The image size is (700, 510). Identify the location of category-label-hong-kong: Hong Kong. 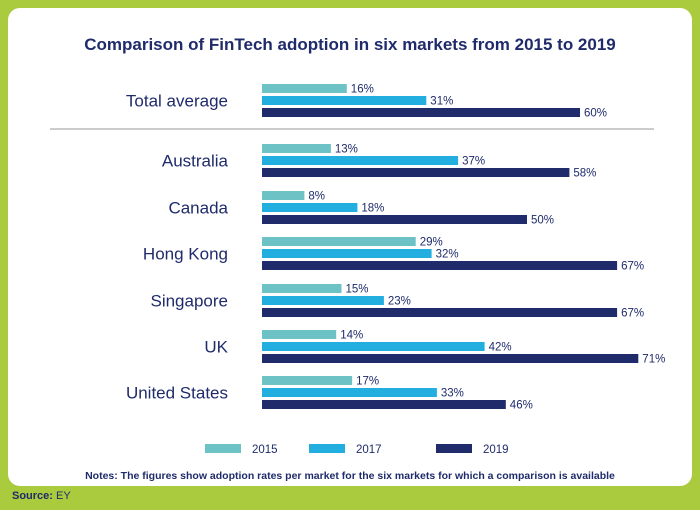
(185, 254).